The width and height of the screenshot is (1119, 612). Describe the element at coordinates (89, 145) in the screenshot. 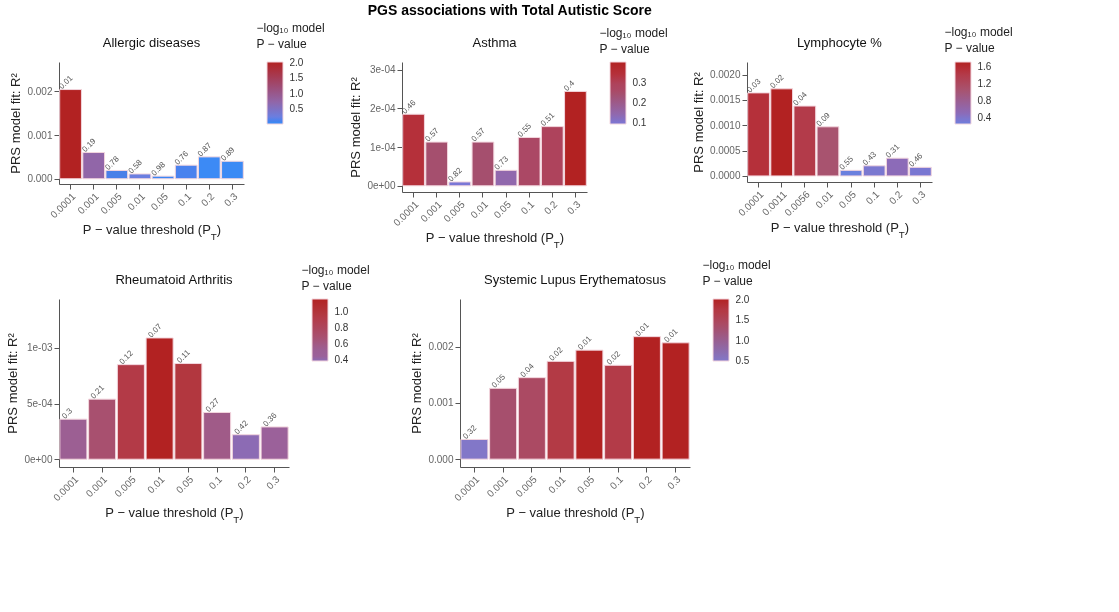

I see `annotation: 0.19` at that location.